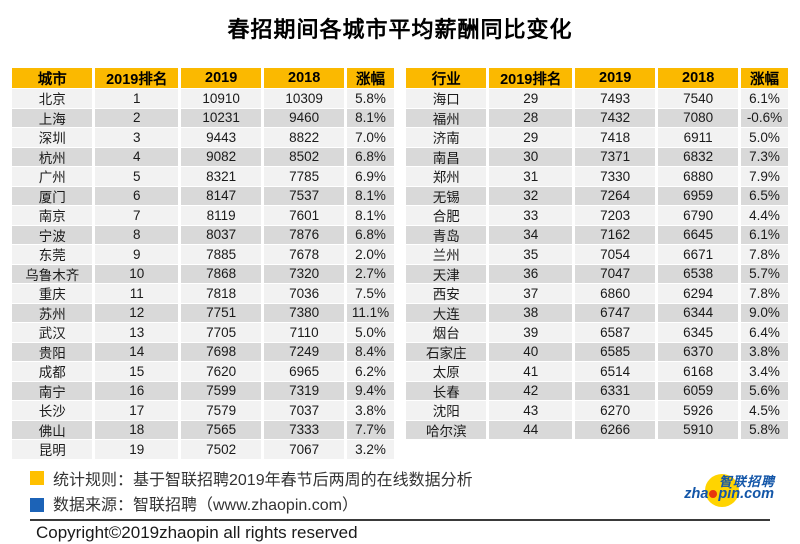  Describe the element at coordinates (305, 312) in the screenshot. I see `table-cell: 7380` at that location.